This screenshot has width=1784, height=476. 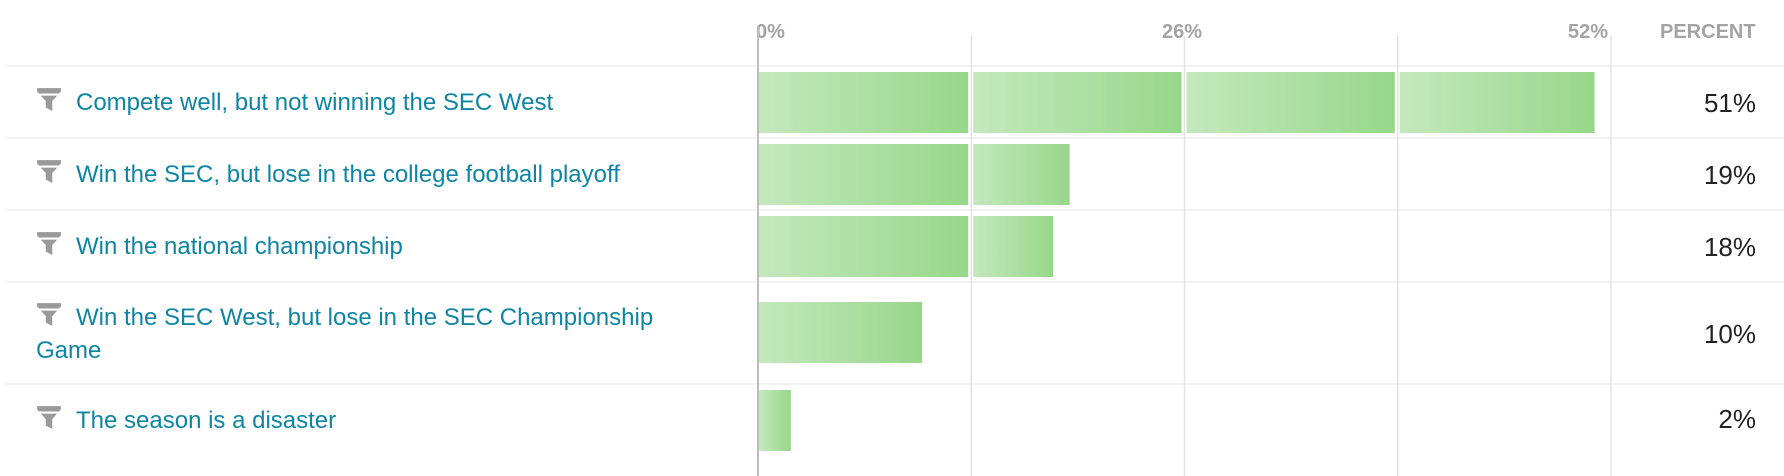 I want to click on category-label: The season is a disaster, so click(x=366, y=420).